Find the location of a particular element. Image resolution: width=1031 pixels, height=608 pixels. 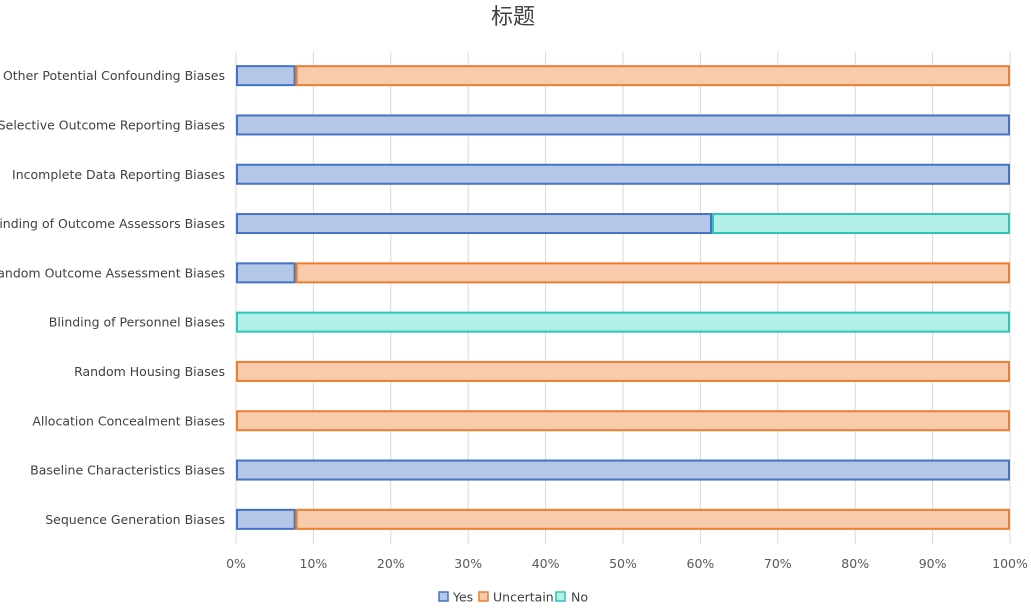

category-label: Blinding of Outcome Assessors Biases is located at coordinates (112, 223).